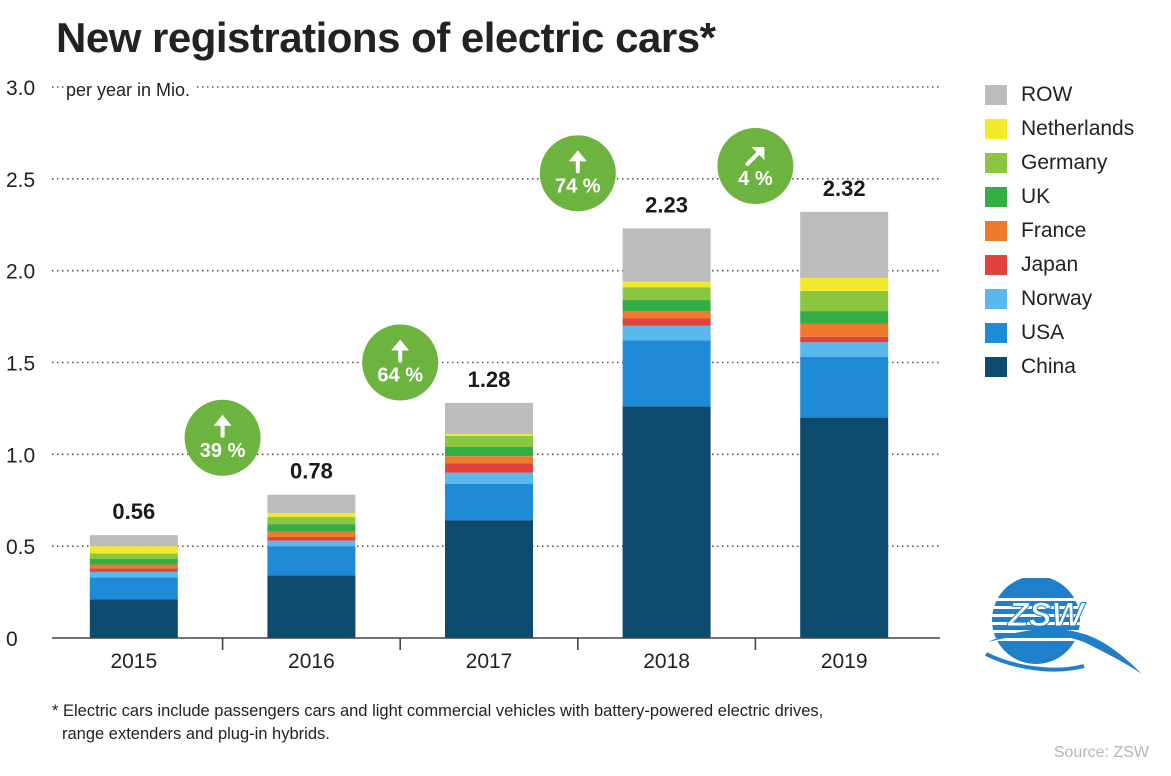 The width and height of the screenshot is (1171, 776). Describe the element at coordinates (1048, 366) in the screenshot. I see `legend-label: China` at that location.